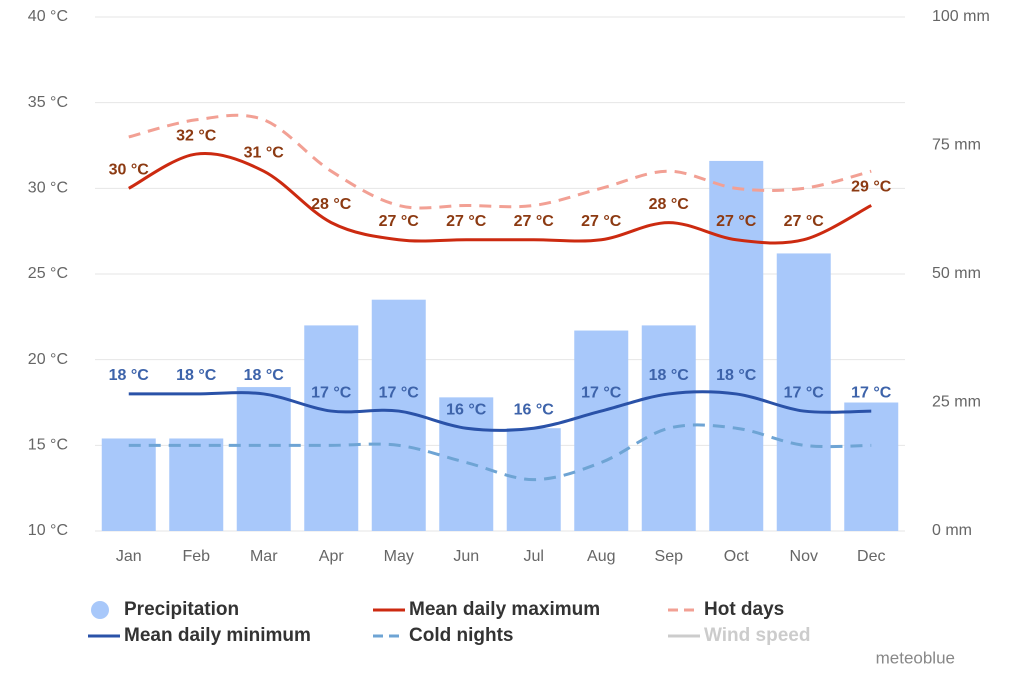  Describe the element at coordinates (871, 556) in the screenshot. I see `x-tick-label: Dec` at that location.